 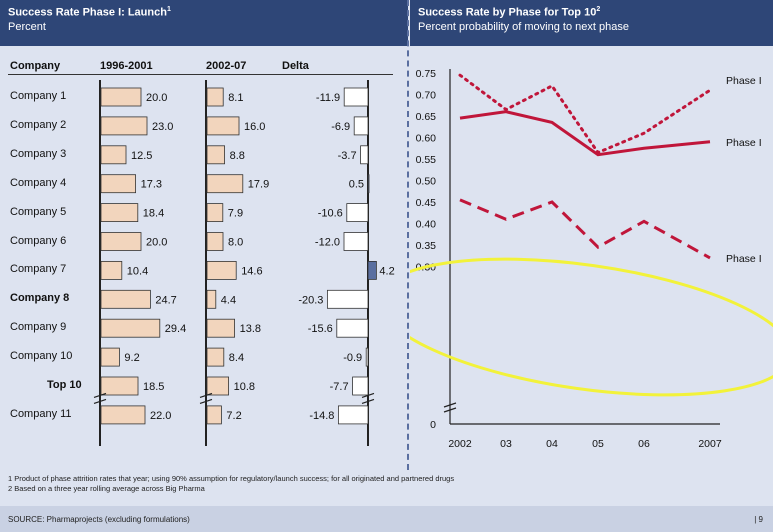 I want to click on bar-1996-2001-label: 23.0, so click(x=162, y=127).